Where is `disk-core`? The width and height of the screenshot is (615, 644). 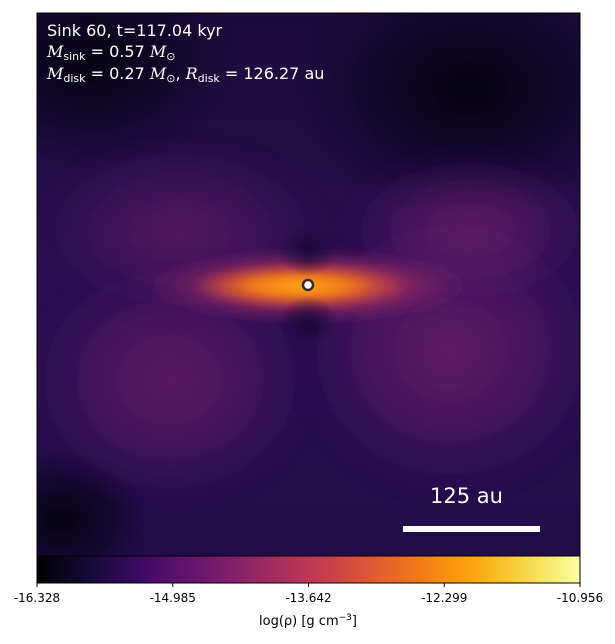 disk-core is located at coordinates (300, 286).